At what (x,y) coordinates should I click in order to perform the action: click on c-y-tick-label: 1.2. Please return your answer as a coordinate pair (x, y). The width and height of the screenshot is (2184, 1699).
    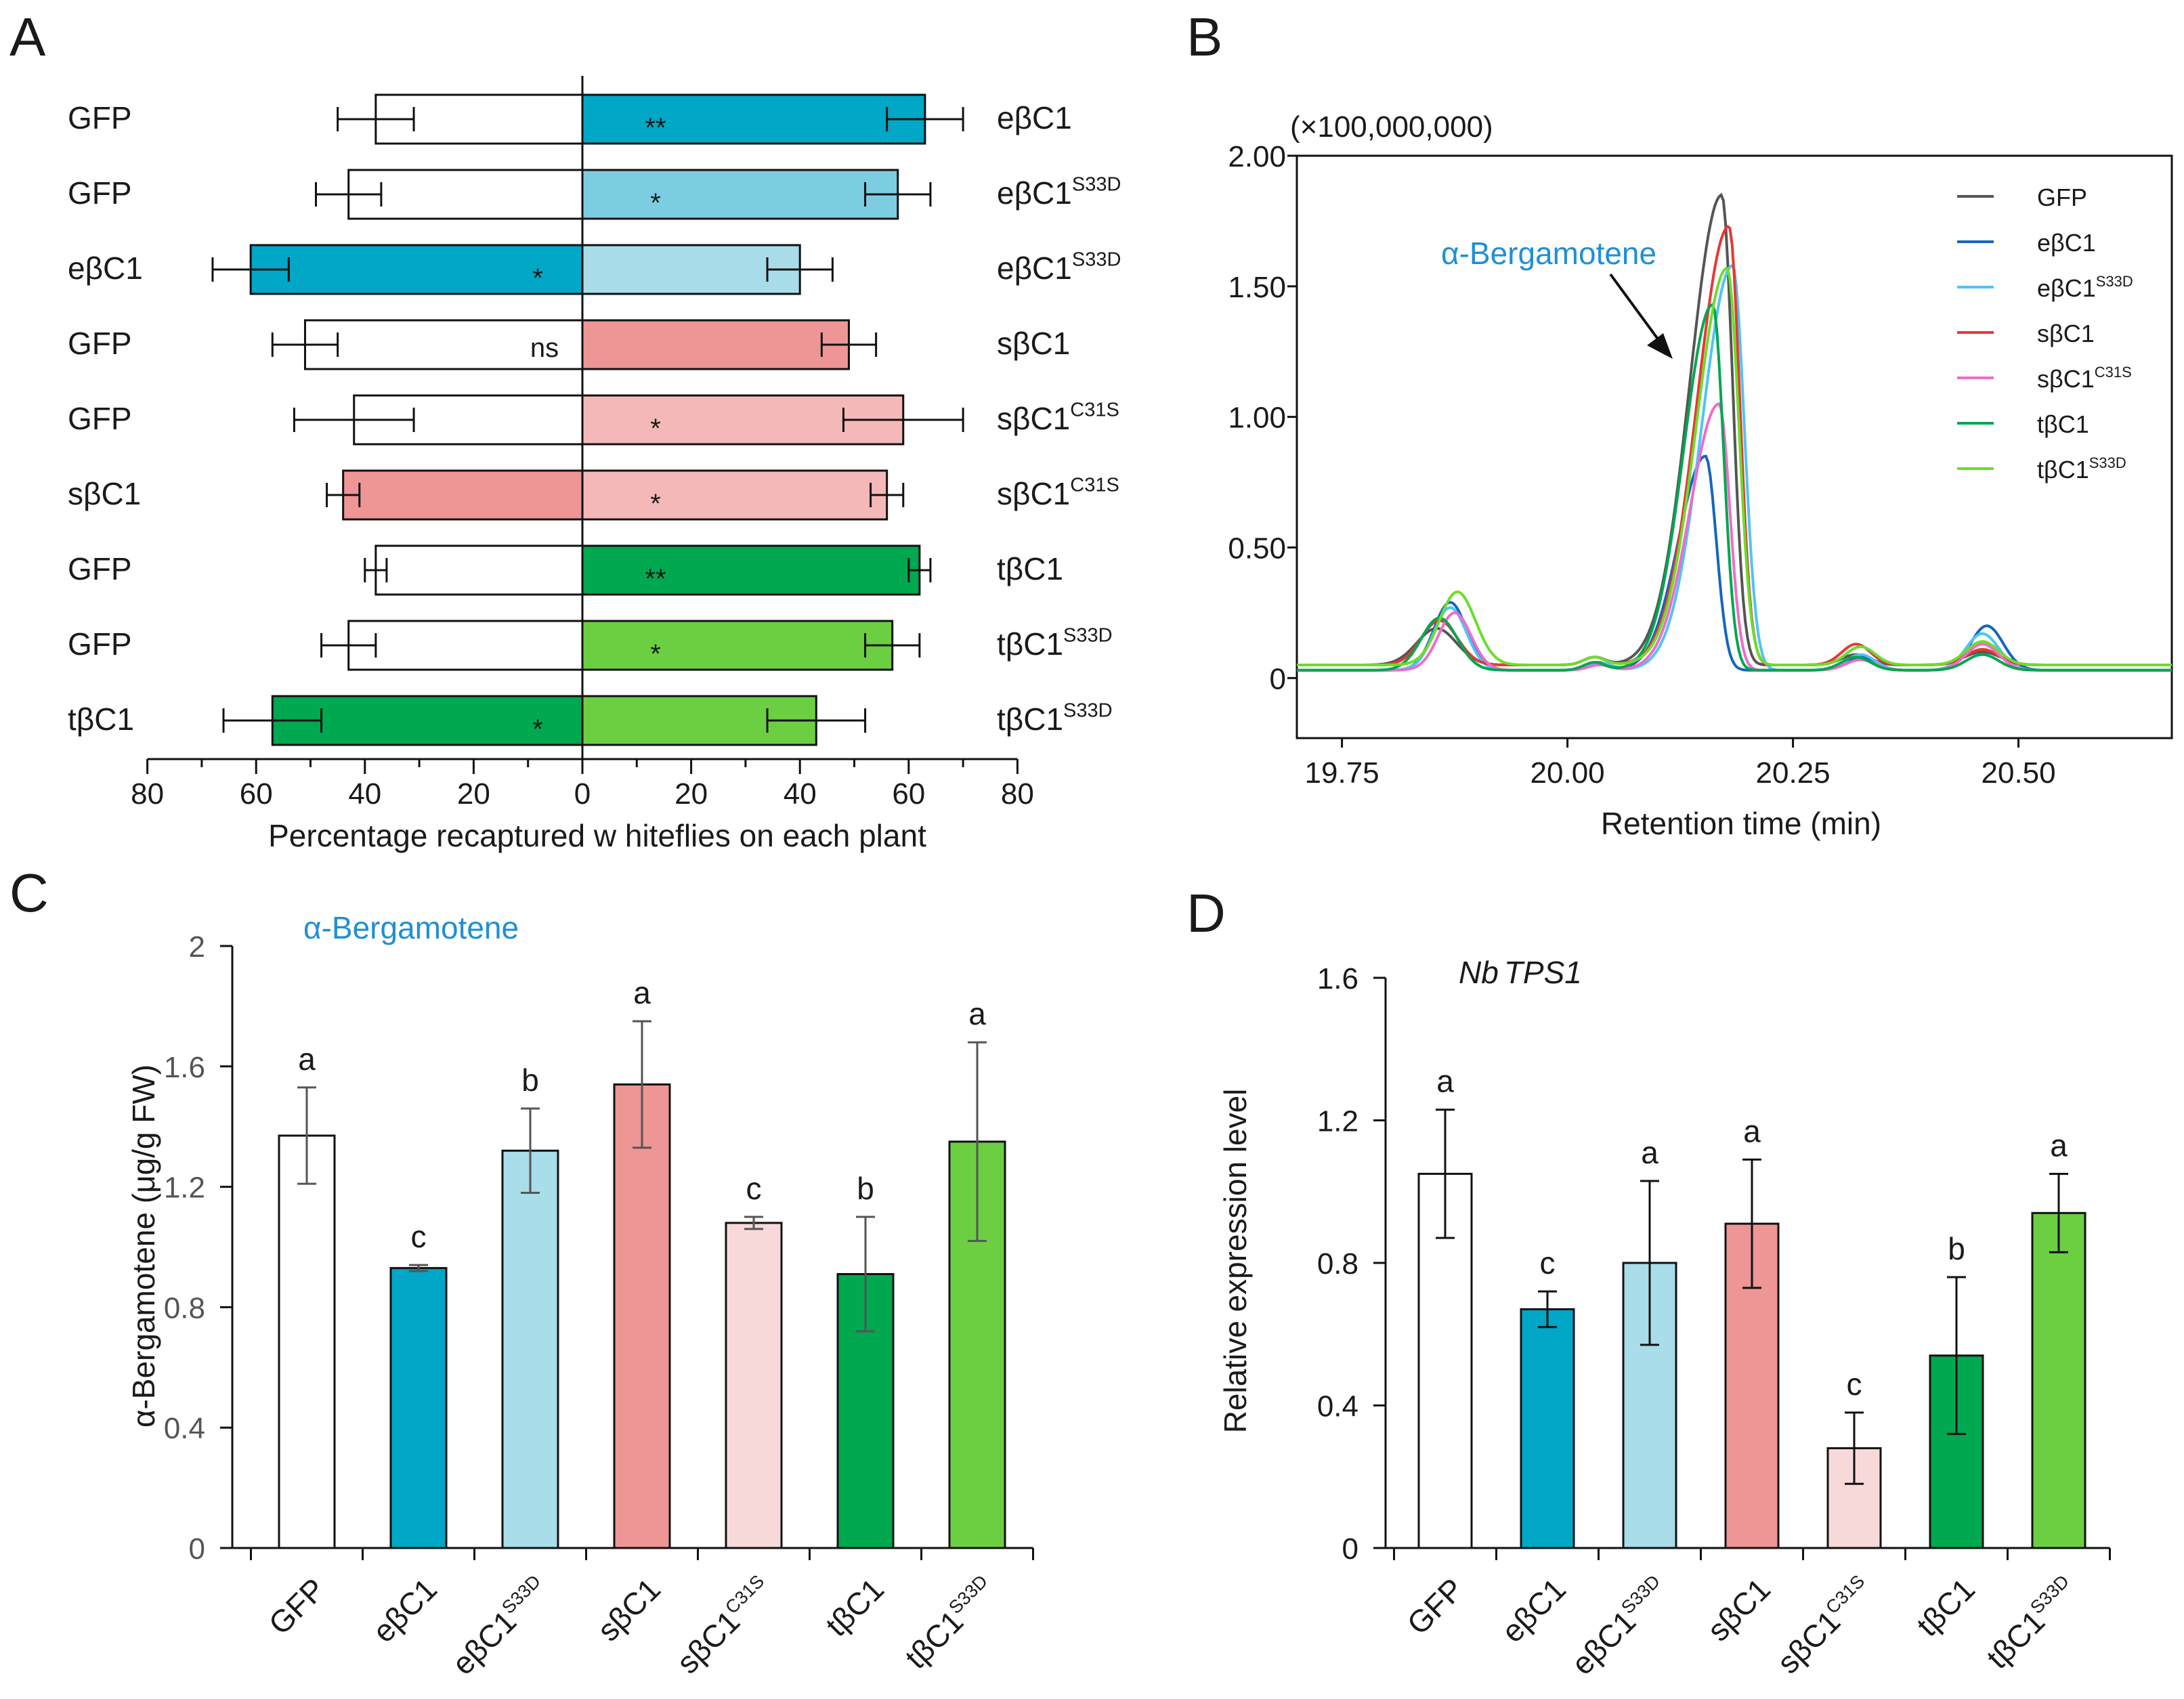
    Looking at the image, I should click on (184, 1188).